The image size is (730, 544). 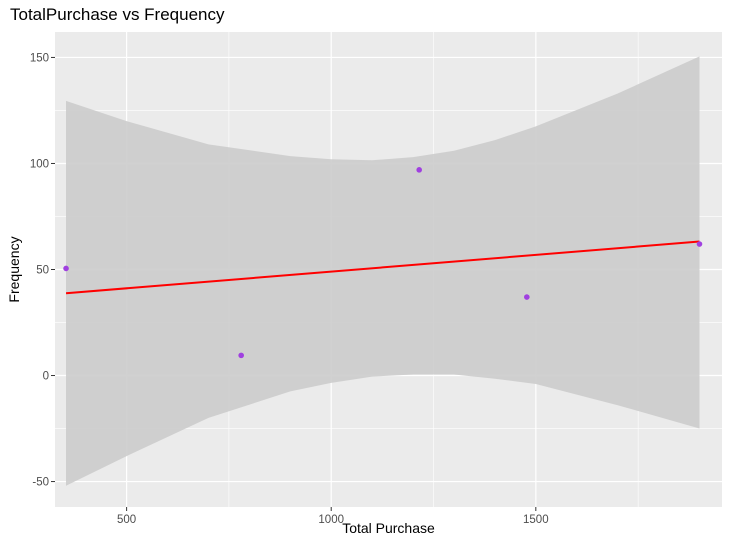 What do you see at coordinates (388, 528) in the screenshot?
I see `x-axis-title: Total Purchase` at bounding box center [388, 528].